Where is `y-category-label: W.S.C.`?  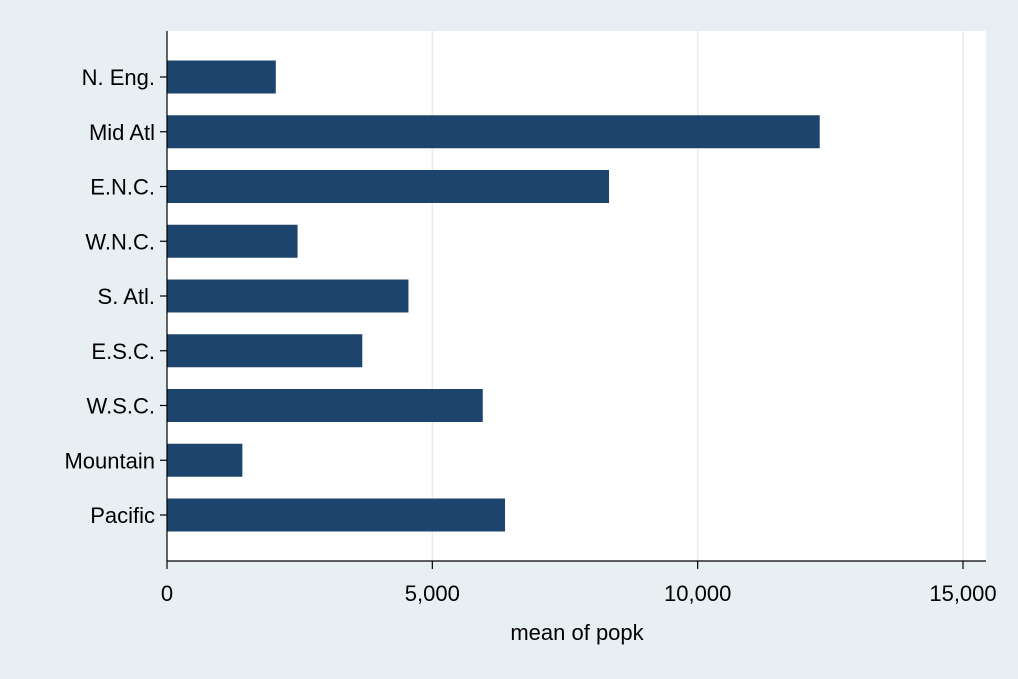 y-category-label: W.S.C. is located at coordinates (121, 406).